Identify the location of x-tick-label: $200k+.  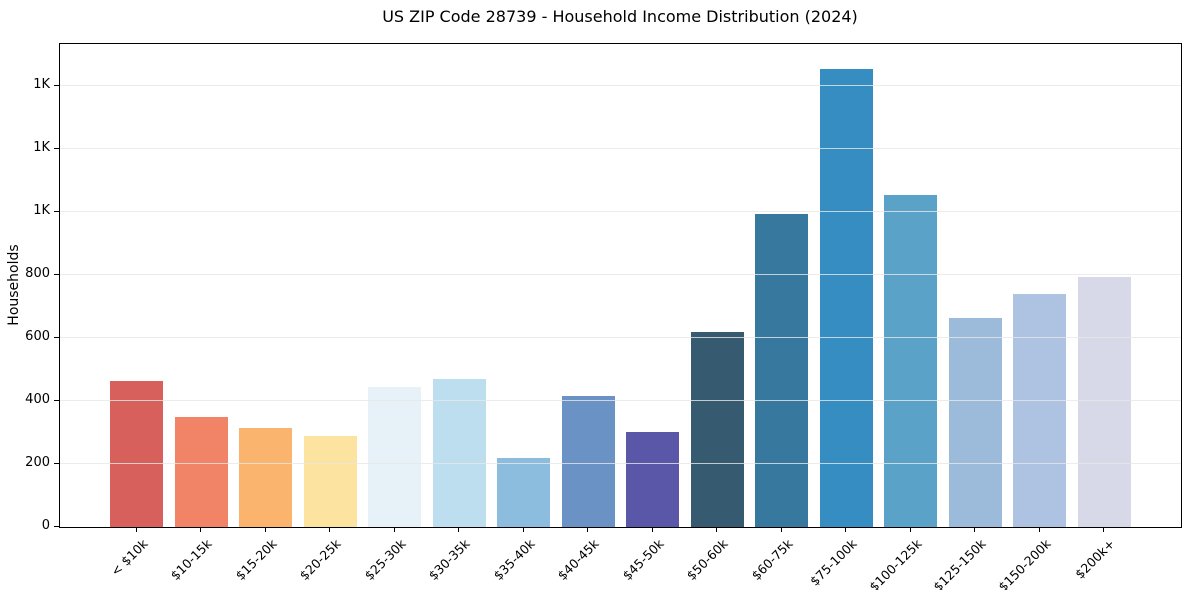
(1094, 559).